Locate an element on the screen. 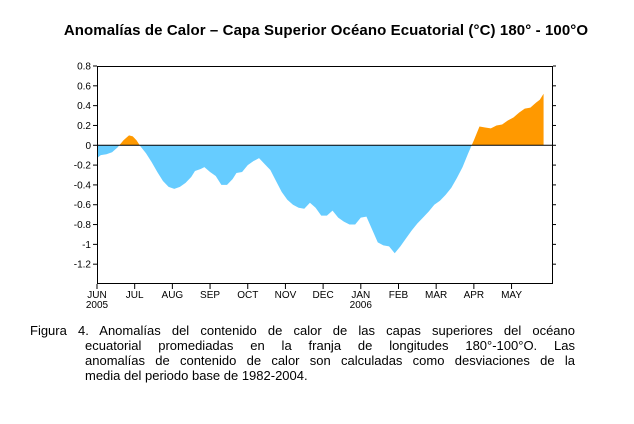 Image resolution: width=634 pixels, height=424 pixels. x-tick-year-label: 2006 is located at coordinates (361, 305).